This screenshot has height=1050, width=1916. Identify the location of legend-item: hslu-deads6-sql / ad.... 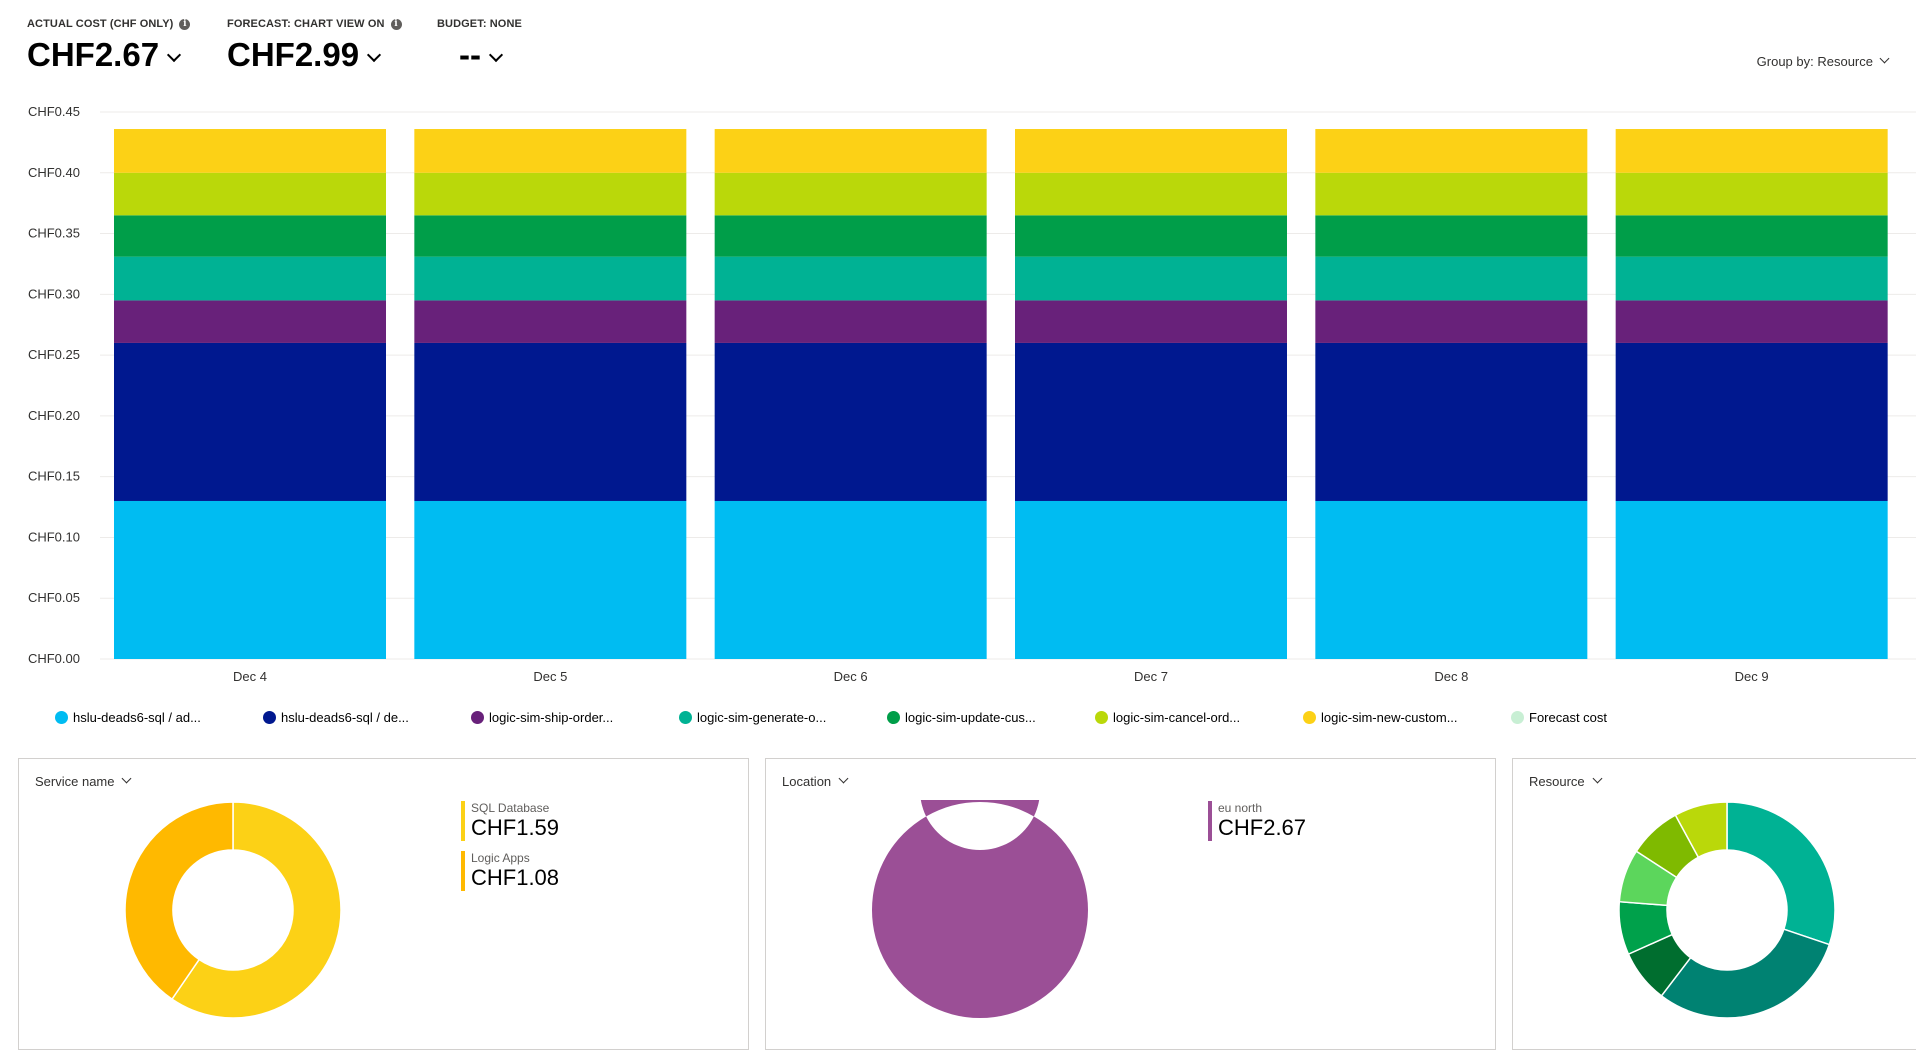
(159, 717).